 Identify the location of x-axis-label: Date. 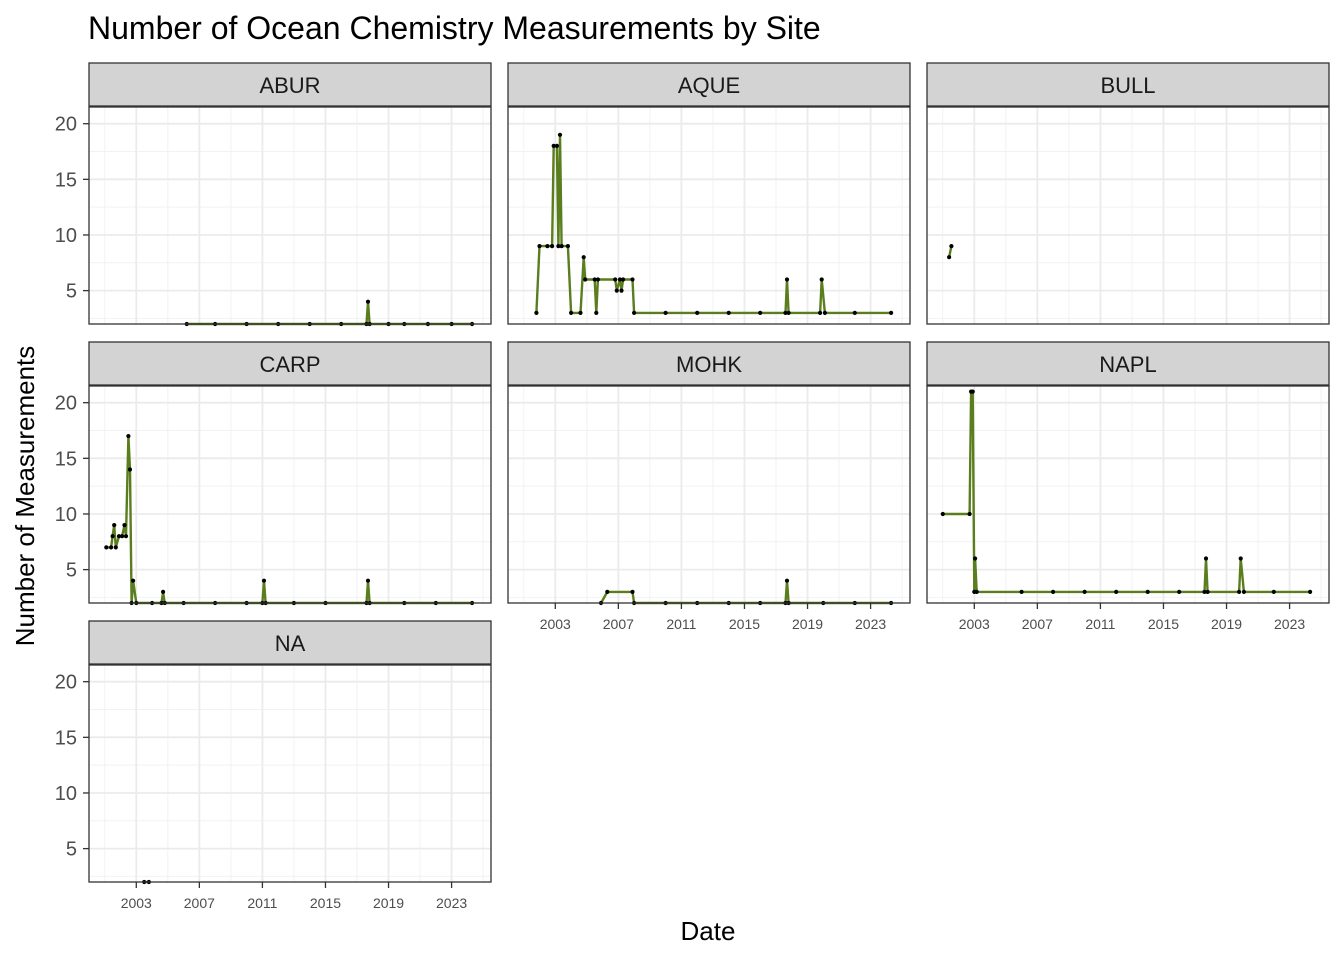
(708, 931).